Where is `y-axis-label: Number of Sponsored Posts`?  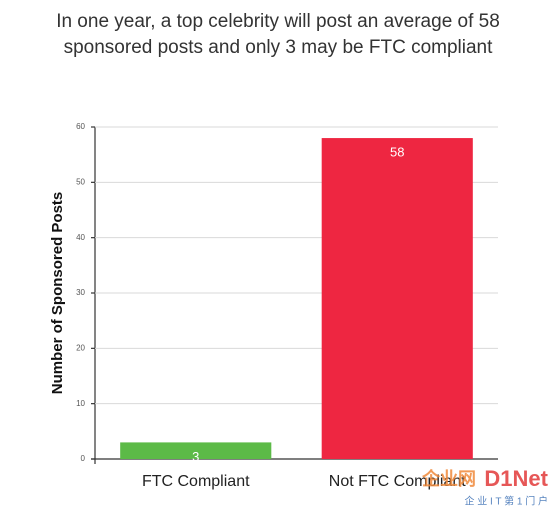
y-axis-label: Number of Sponsored Posts is located at coordinates (57, 293).